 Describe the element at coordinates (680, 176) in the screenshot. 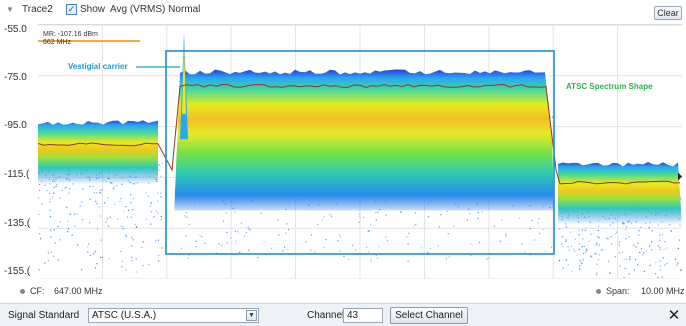

I see `marker-arrow-icon` at that location.